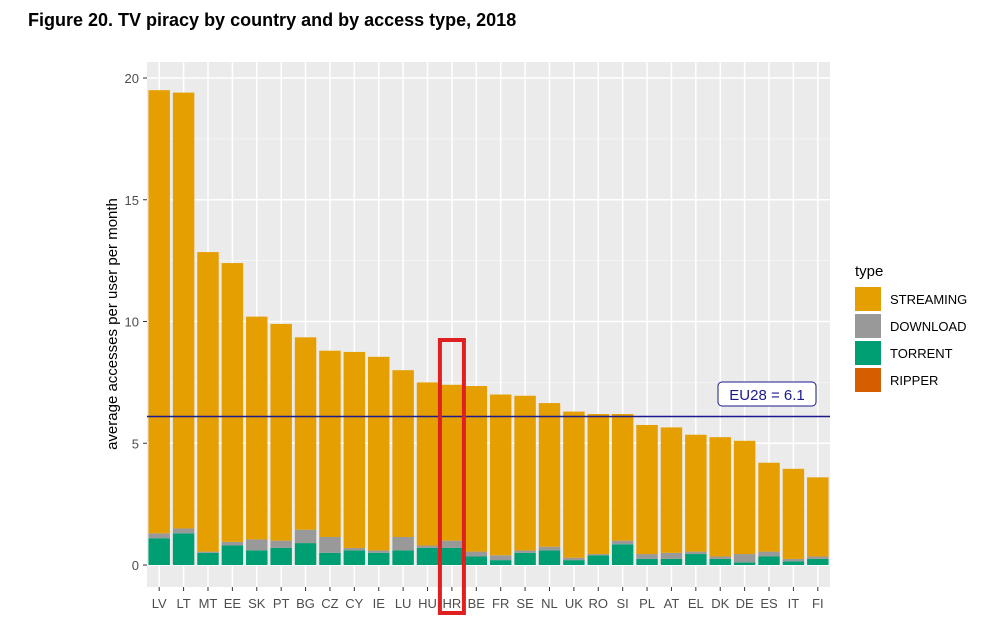 The height and width of the screenshot is (617, 1004). I want to click on reference-line-group: EU28 = 6.1, so click(488, 399).